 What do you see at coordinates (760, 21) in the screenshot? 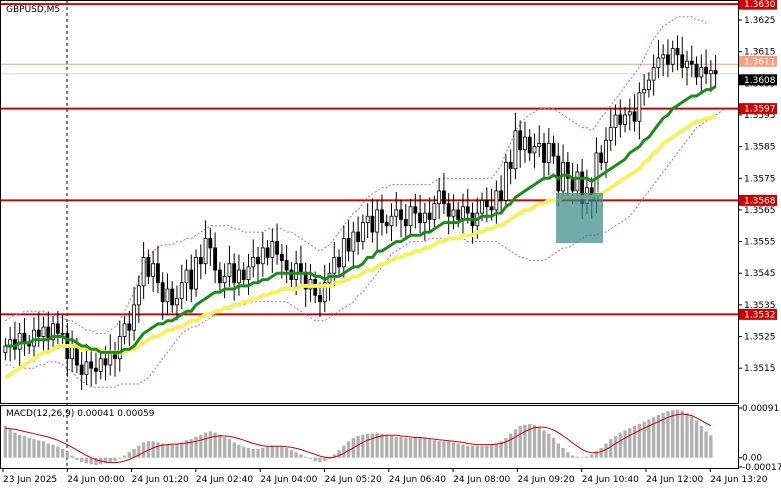
I see `y-axis-tick-label: 1.3625` at bounding box center [760, 21].